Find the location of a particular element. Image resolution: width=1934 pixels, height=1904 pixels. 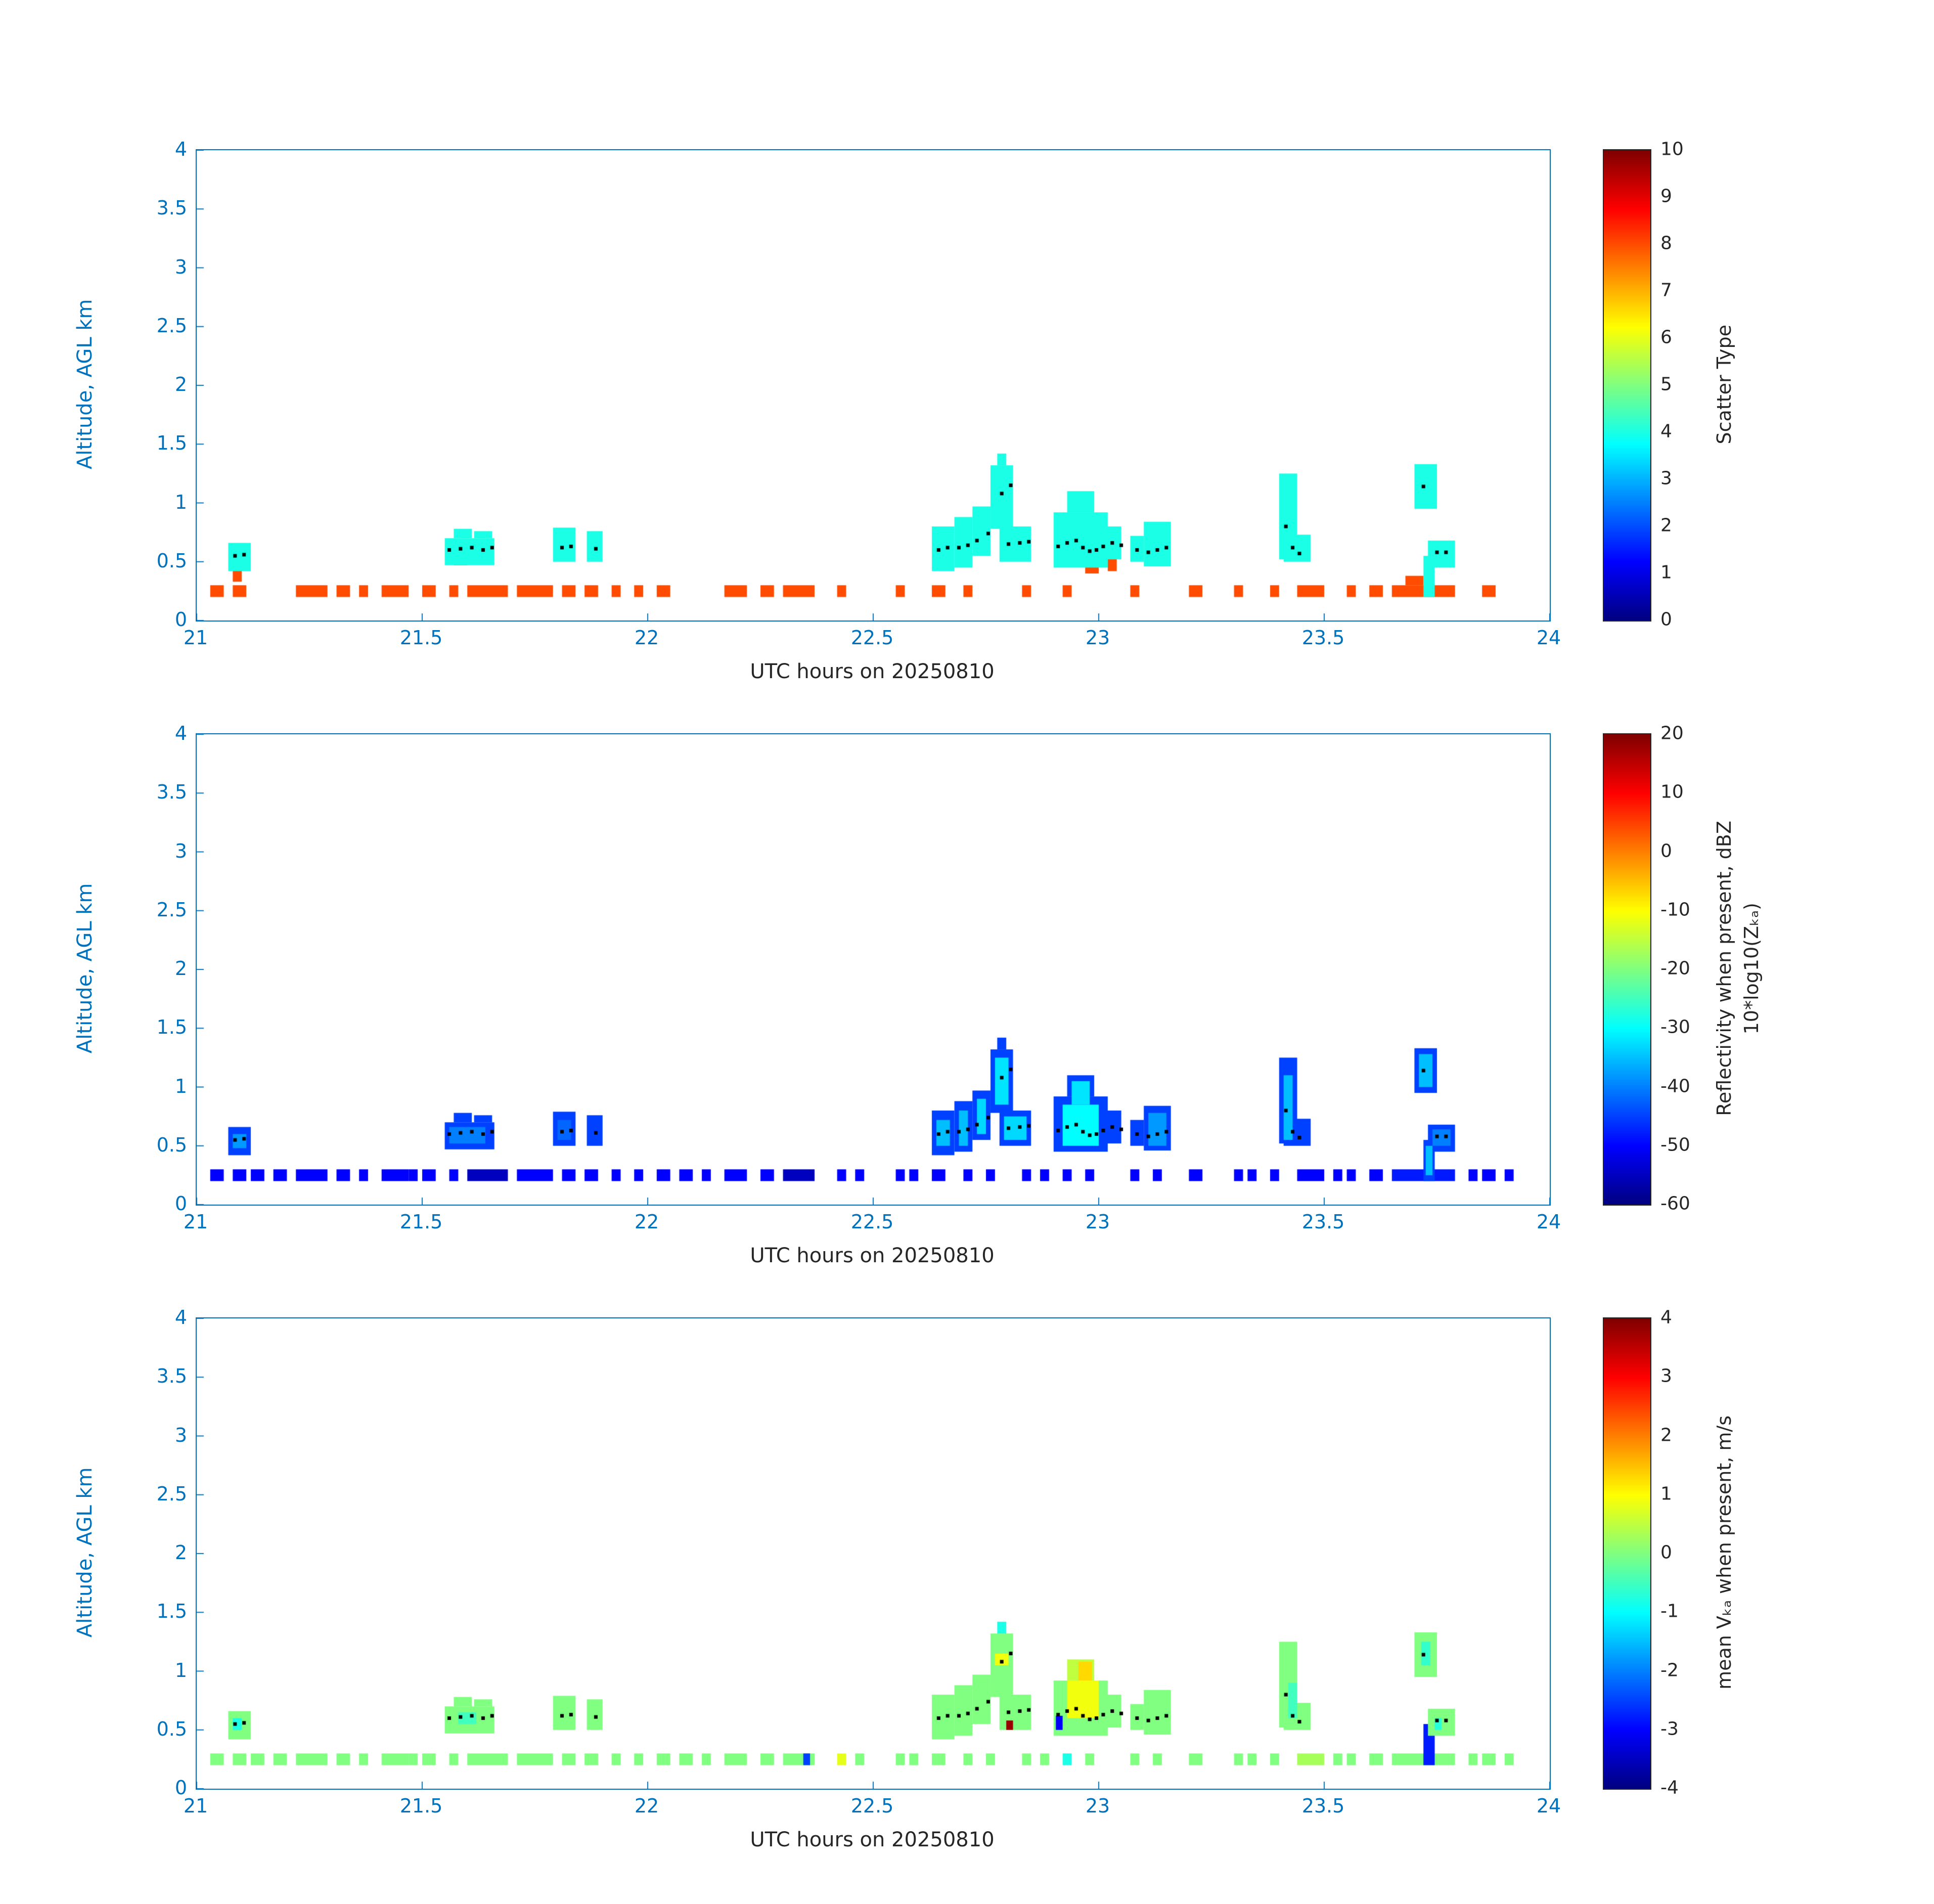

colorbar-tick-labels: -60 -50 -40 -30 -20 -10 0 10 20 is located at coordinates (1695, 968).